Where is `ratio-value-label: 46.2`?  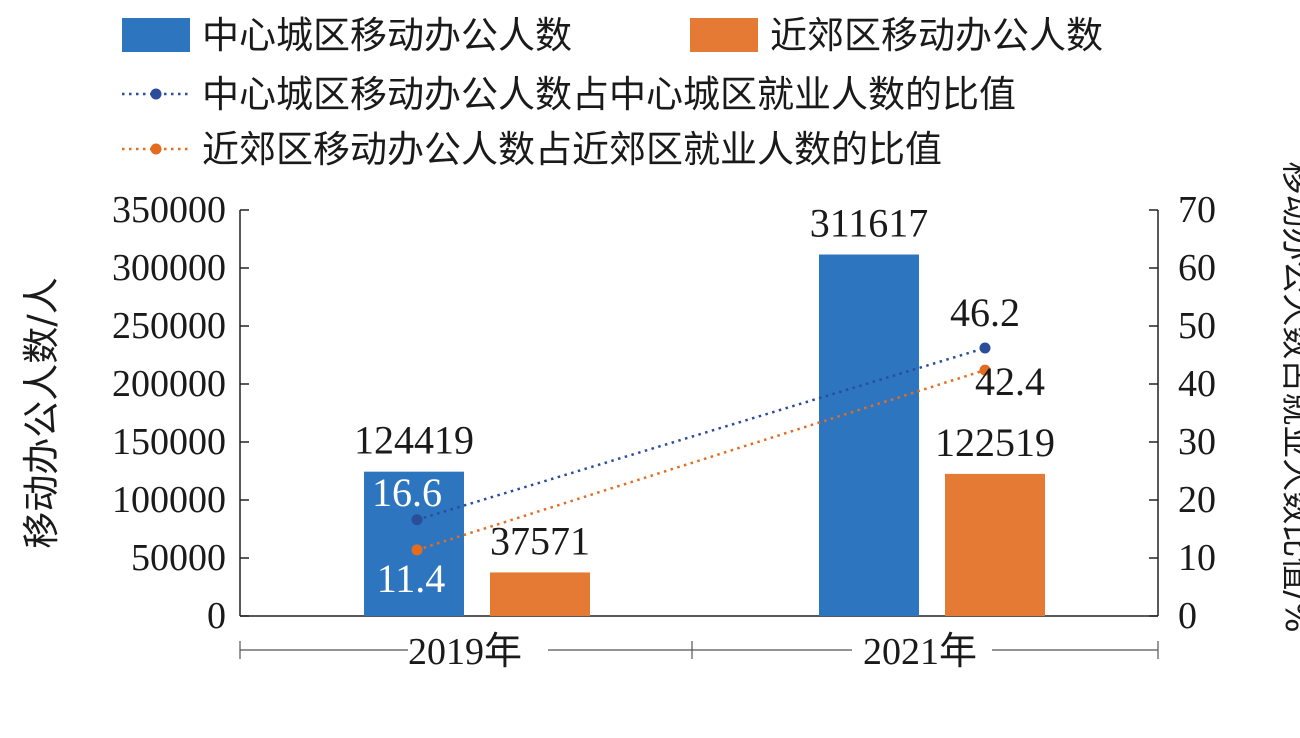
ratio-value-label: 46.2 is located at coordinates (985, 312).